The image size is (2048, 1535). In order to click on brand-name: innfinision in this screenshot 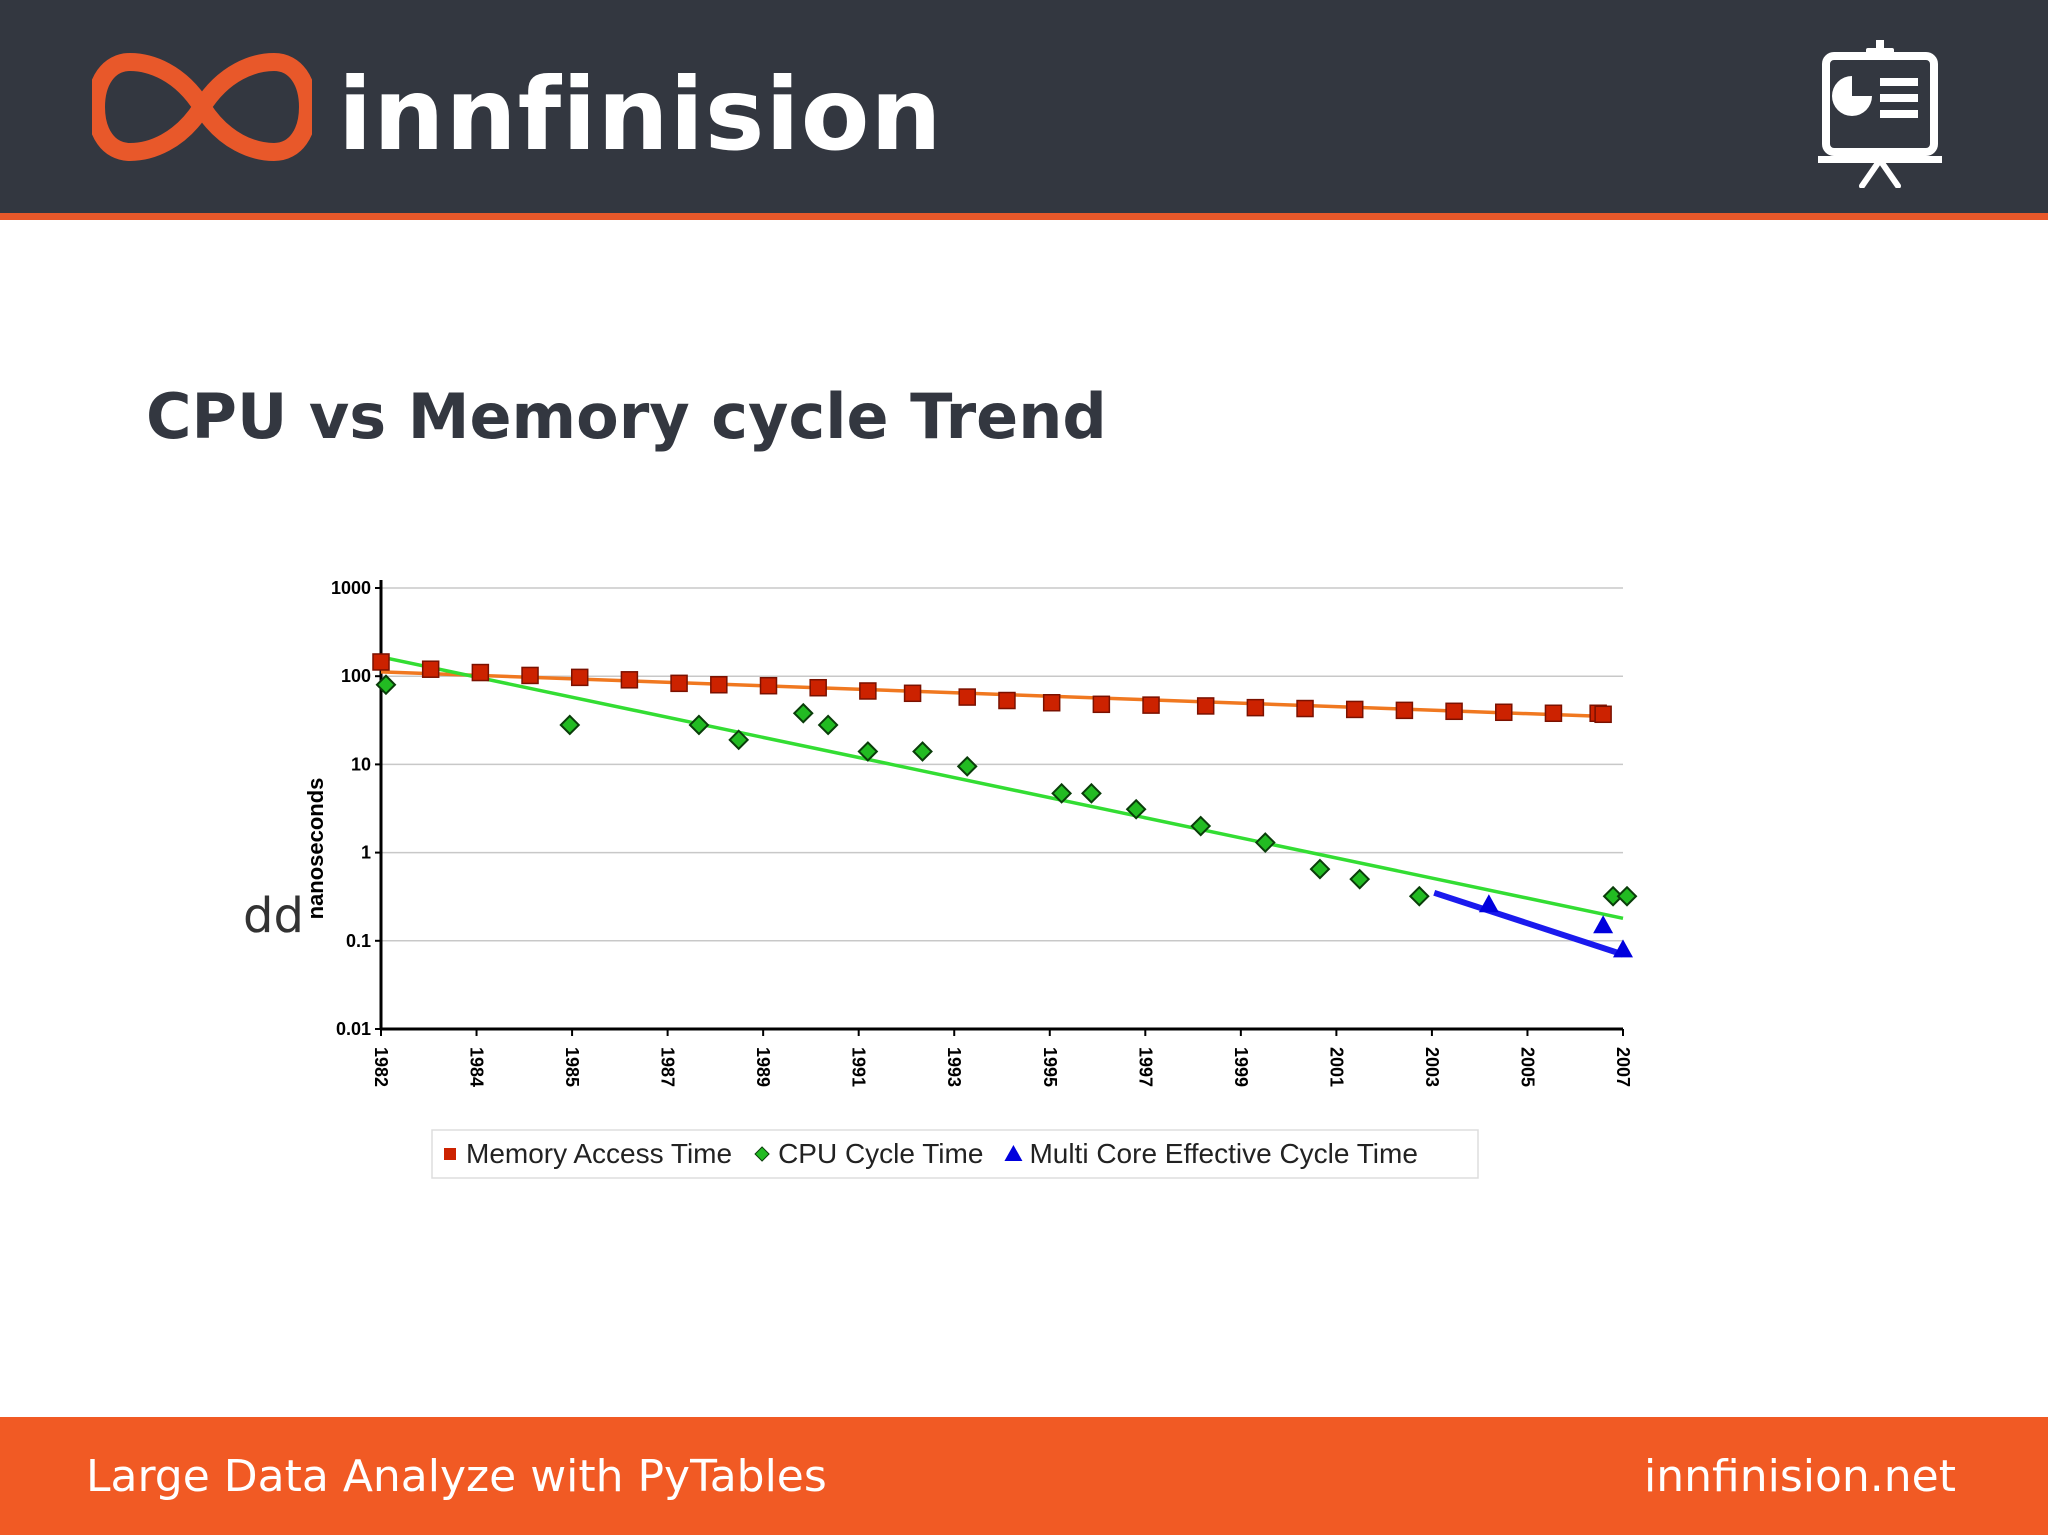, I will do `click(640, 114)`.